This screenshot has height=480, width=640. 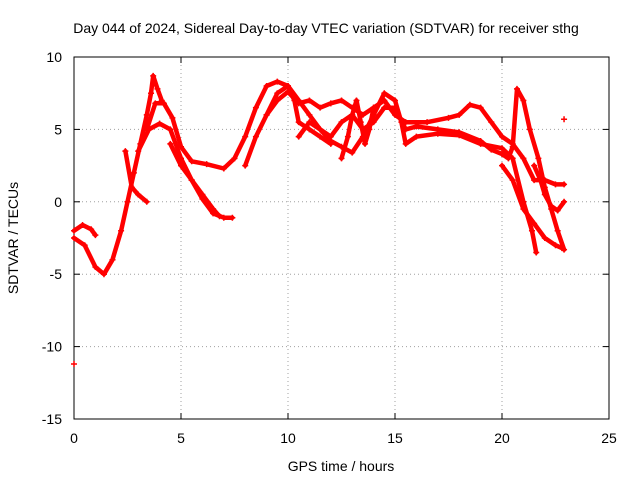 What do you see at coordinates (58, 129) in the screenshot?
I see `y-tick-label: 5` at bounding box center [58, 129].